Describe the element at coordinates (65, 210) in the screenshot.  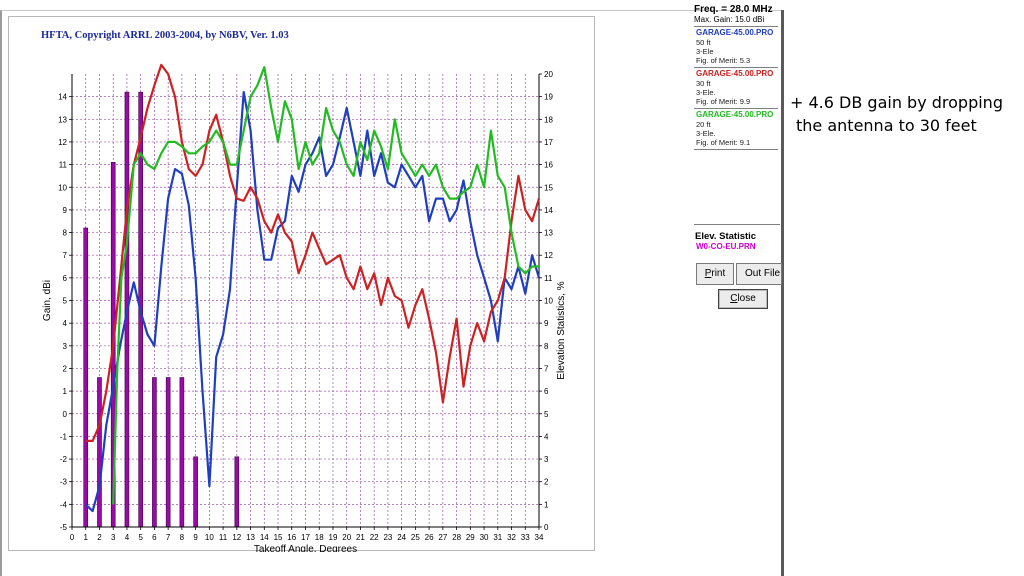
I see `y-tick-label: 9` at that location.